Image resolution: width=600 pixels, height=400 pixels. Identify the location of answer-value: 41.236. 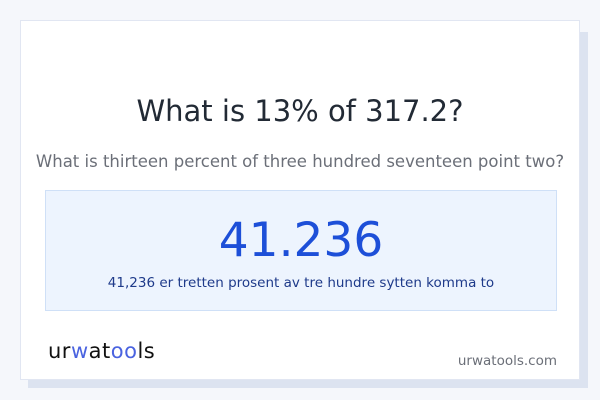
(301, 240).